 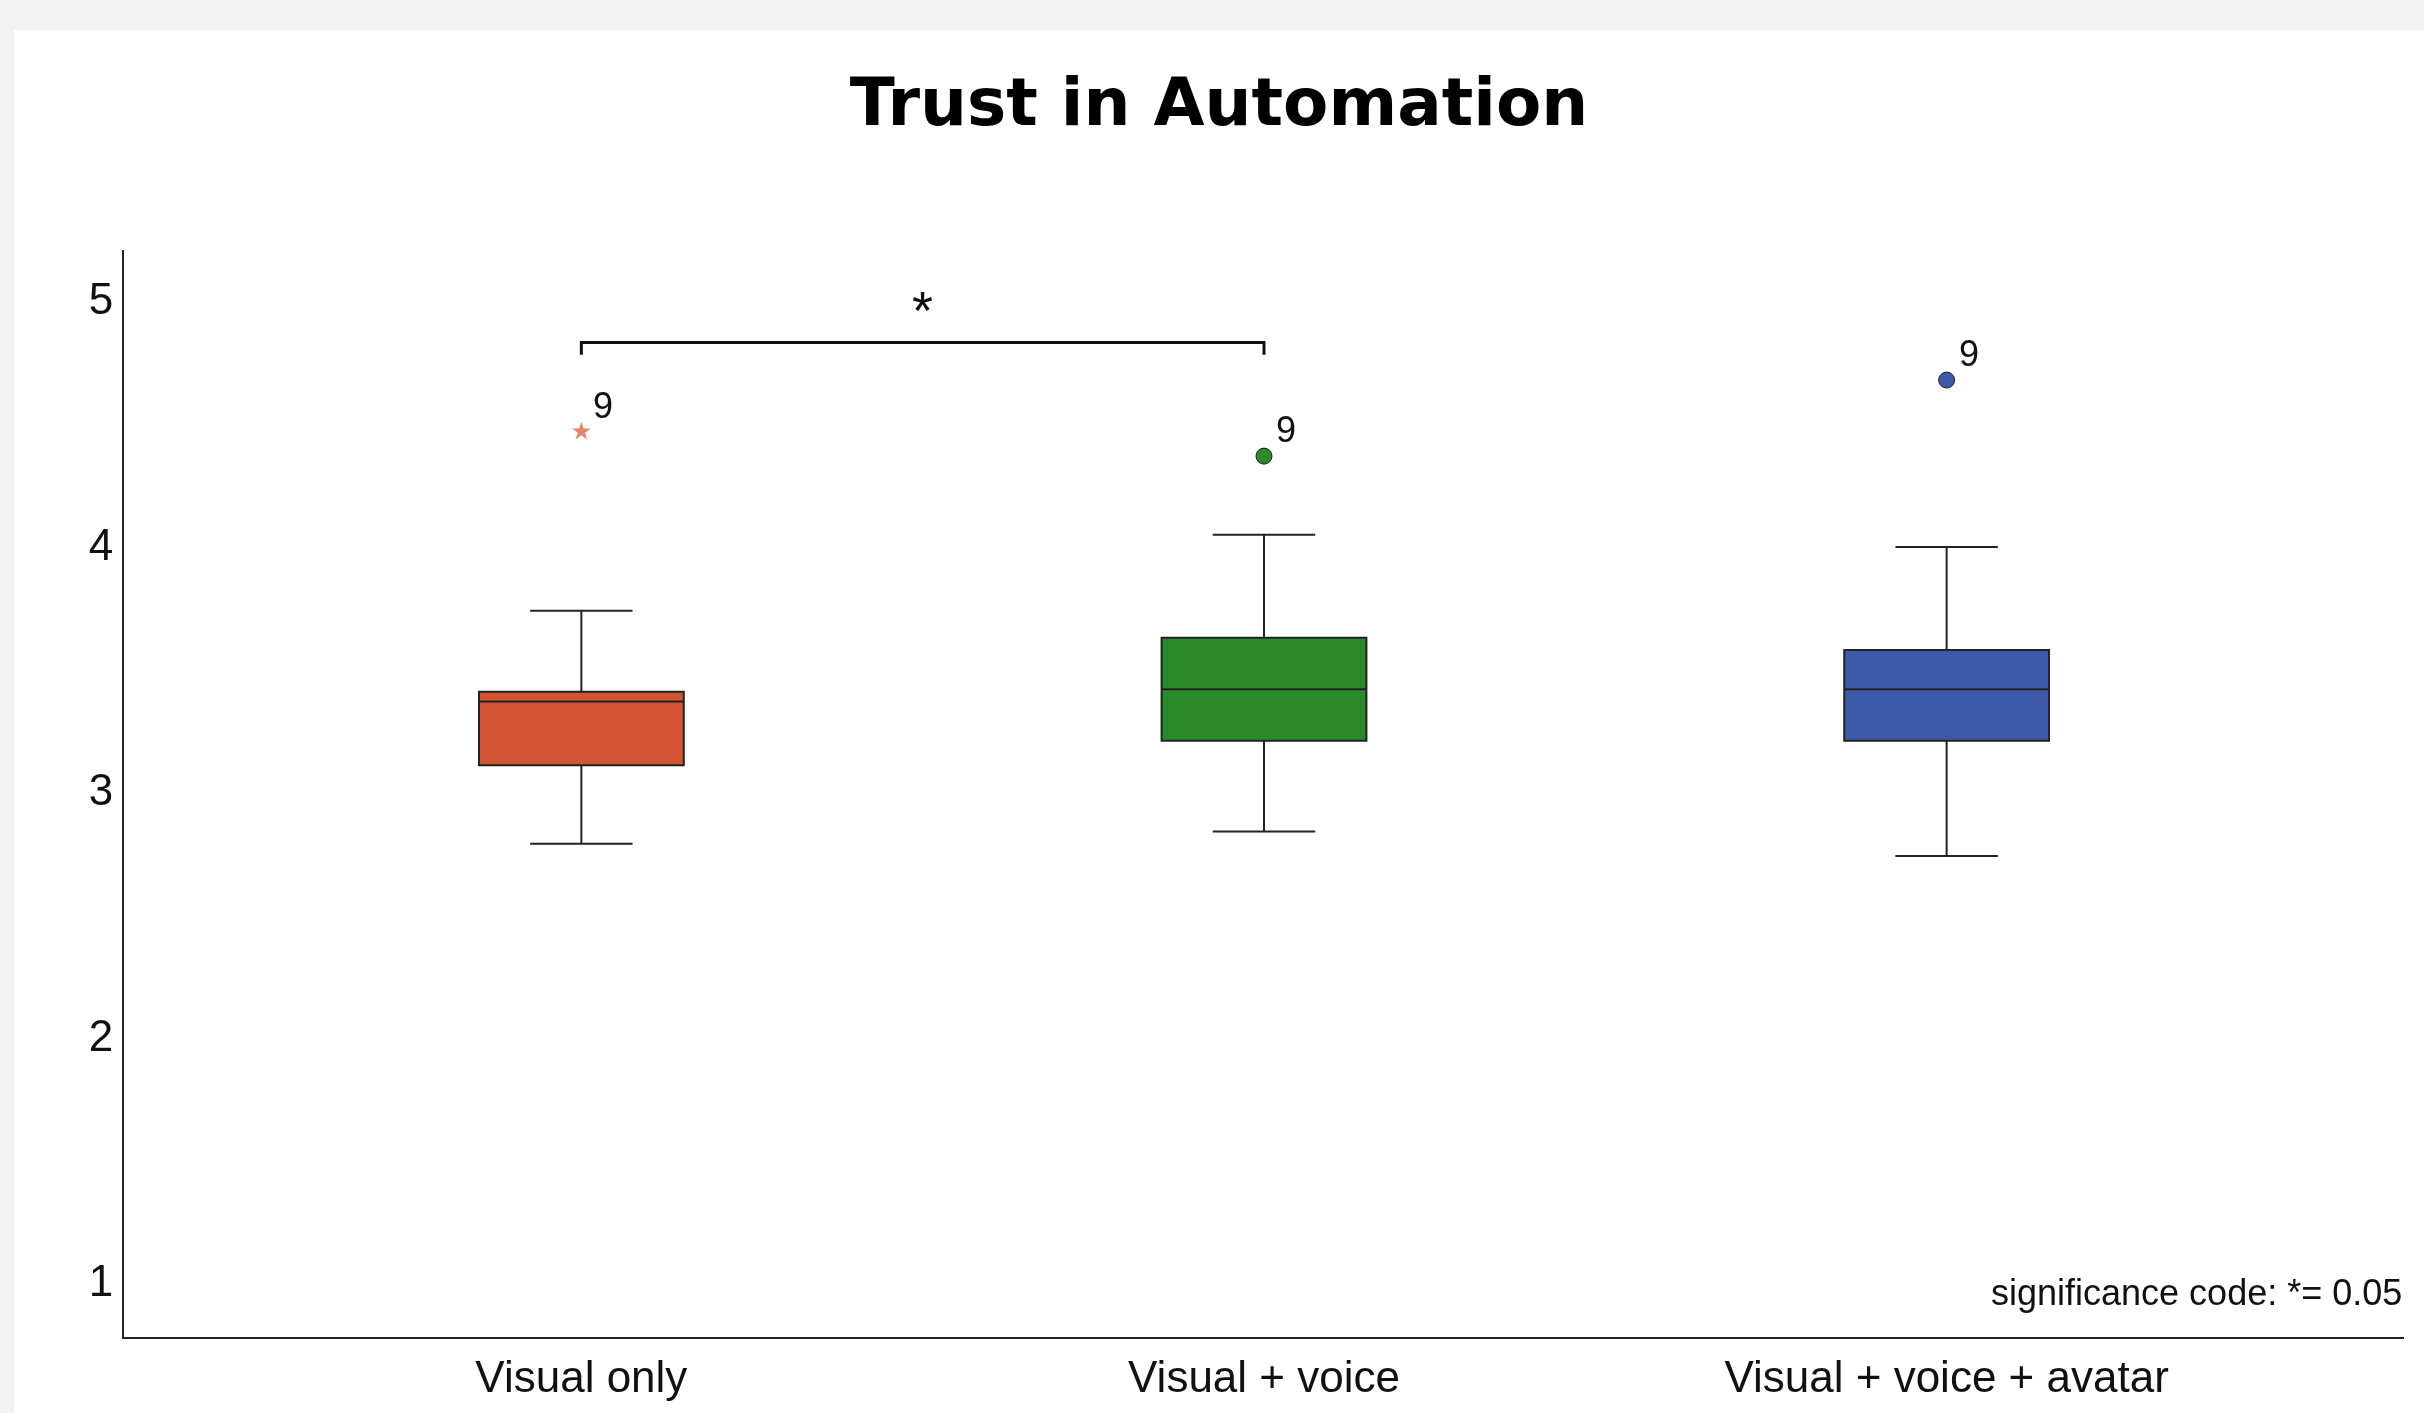 I want to click on x-tick-label: Visual + voice, so click(x=1264, y=1376).